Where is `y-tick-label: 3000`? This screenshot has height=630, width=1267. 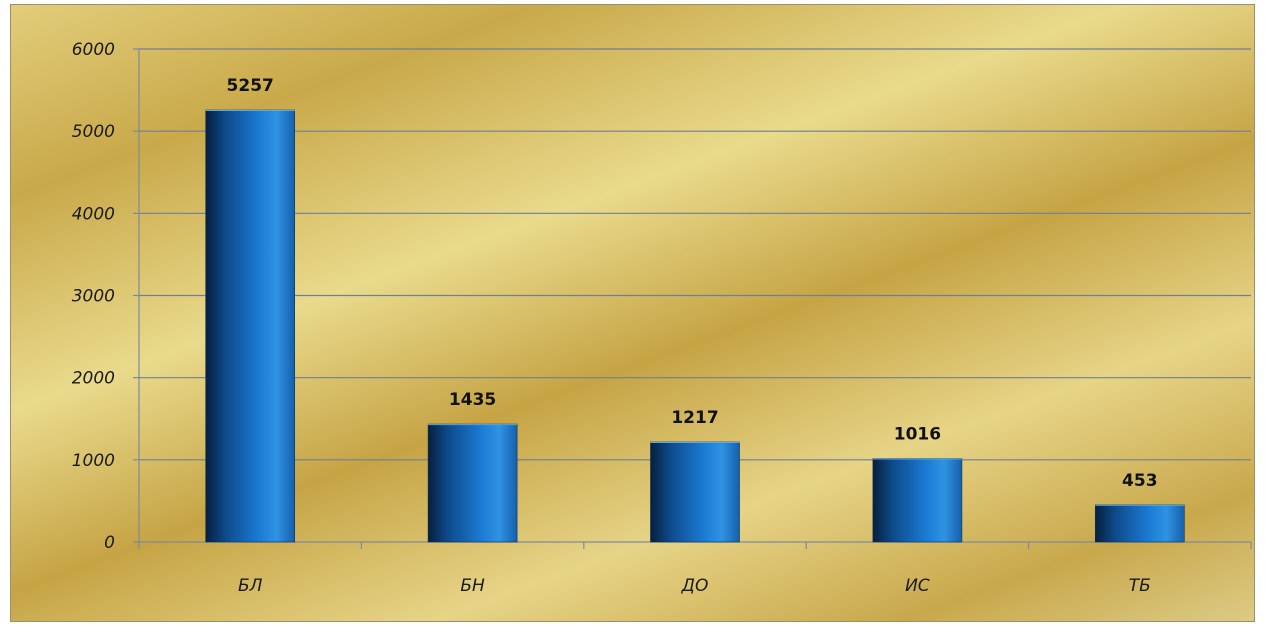 y-tick-label: 3000 is located at coordinates (93, 297).